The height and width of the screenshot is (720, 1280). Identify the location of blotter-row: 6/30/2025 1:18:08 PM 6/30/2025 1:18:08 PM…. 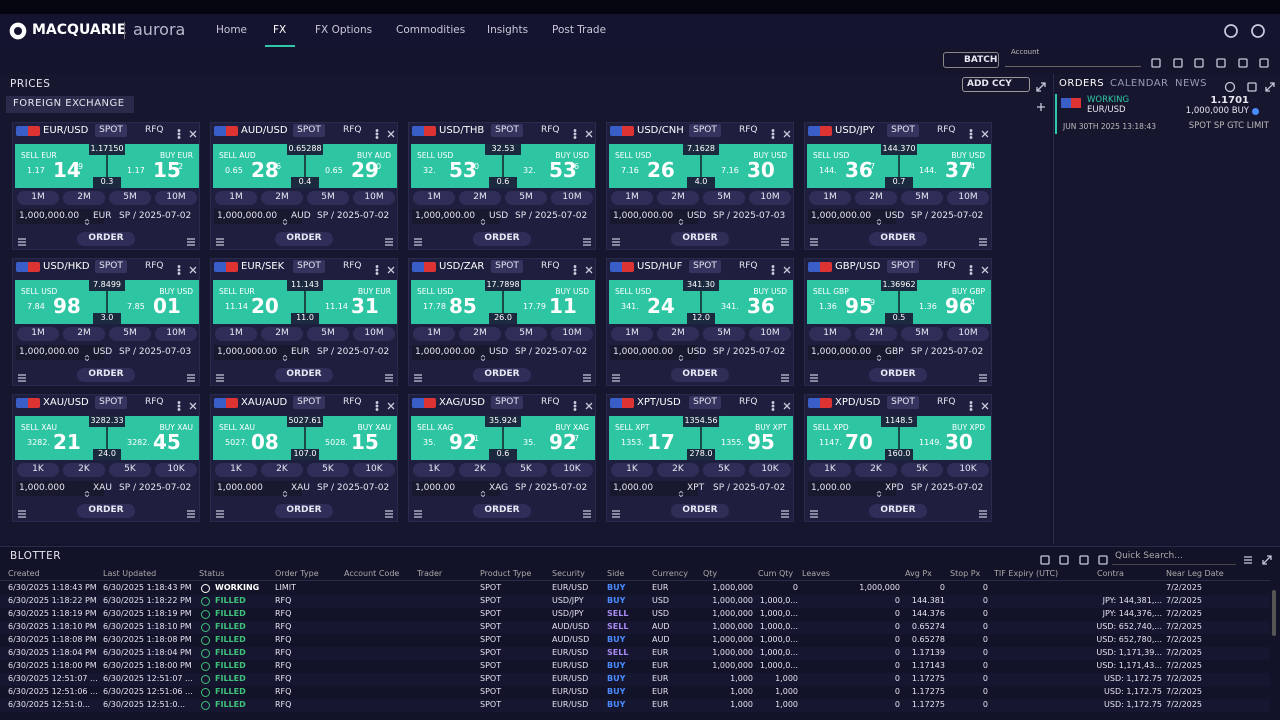
(635, 640).